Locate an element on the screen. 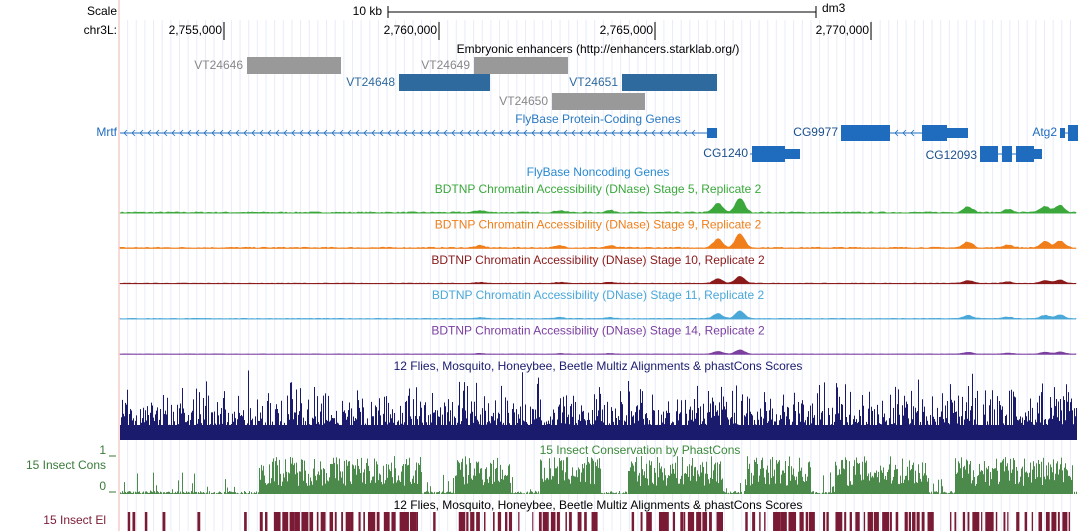 The image size is (1078, 531). ruler-label: 2,755,000 is located at coordinates (196, 30).